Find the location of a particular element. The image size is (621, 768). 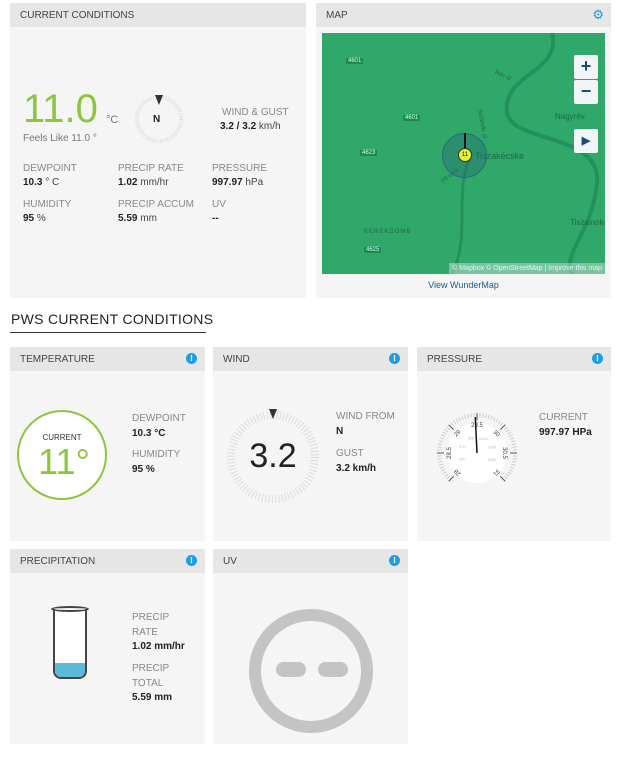

station-marker: 11 is located at coordinates (465, 155).